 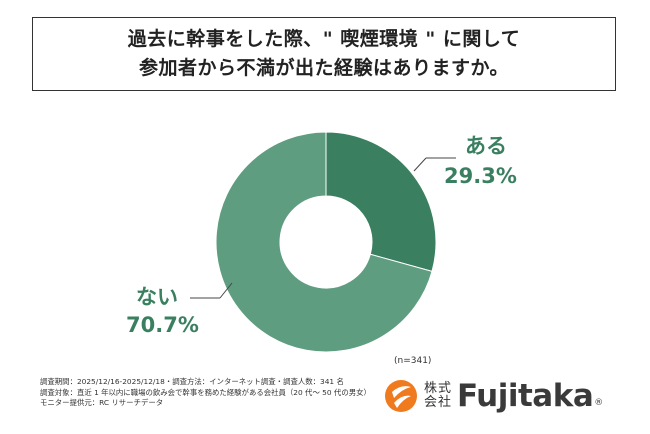 I want to click on logo-kanji-bottom: 会社, so click(x=438, y=402).